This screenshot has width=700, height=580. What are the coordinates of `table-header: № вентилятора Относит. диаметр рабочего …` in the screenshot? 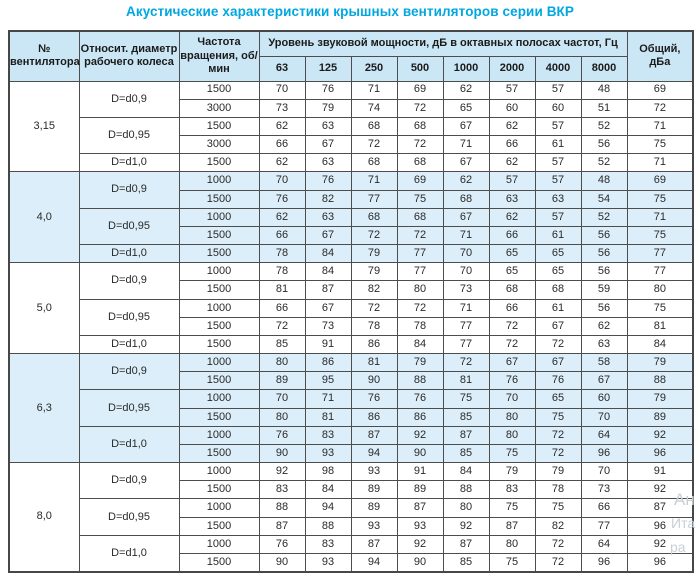 It's located at (351, 56).